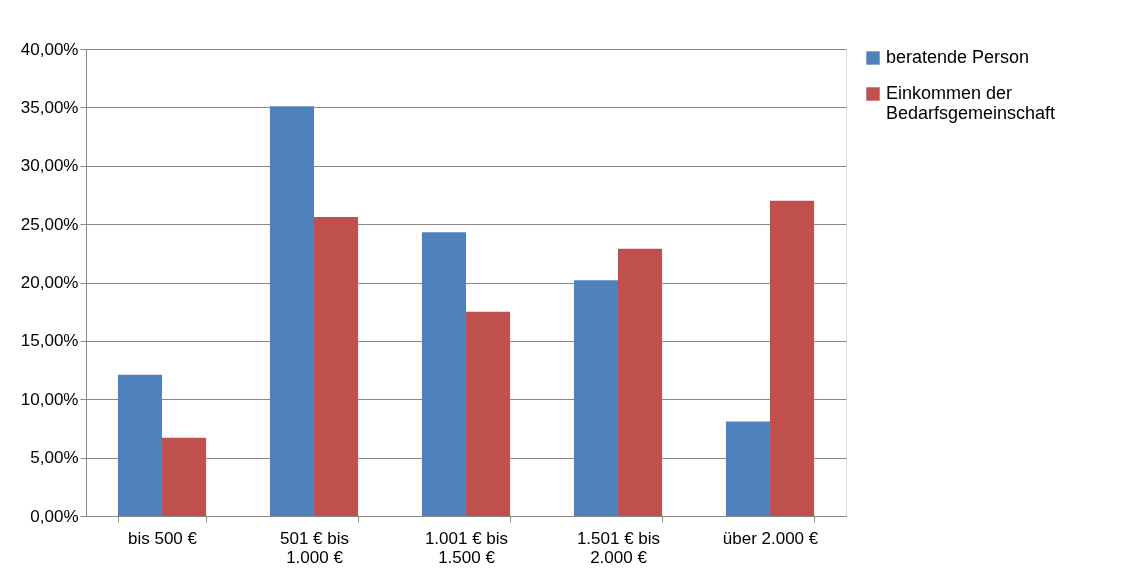 Image resolution: width=1135 pixels, height=581 pixels. What do you see at coordinates (770, 538) in the screenshot?
I see `x-tick-label: über 2.000 €` at bounding box center [770, 538].